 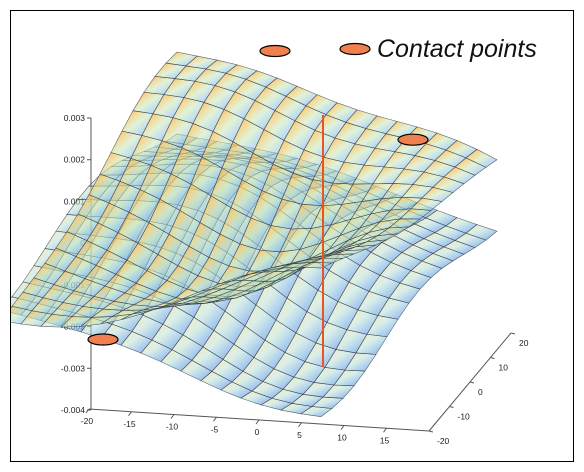 I want to click on legend-marker, so click(x=355, y=49).